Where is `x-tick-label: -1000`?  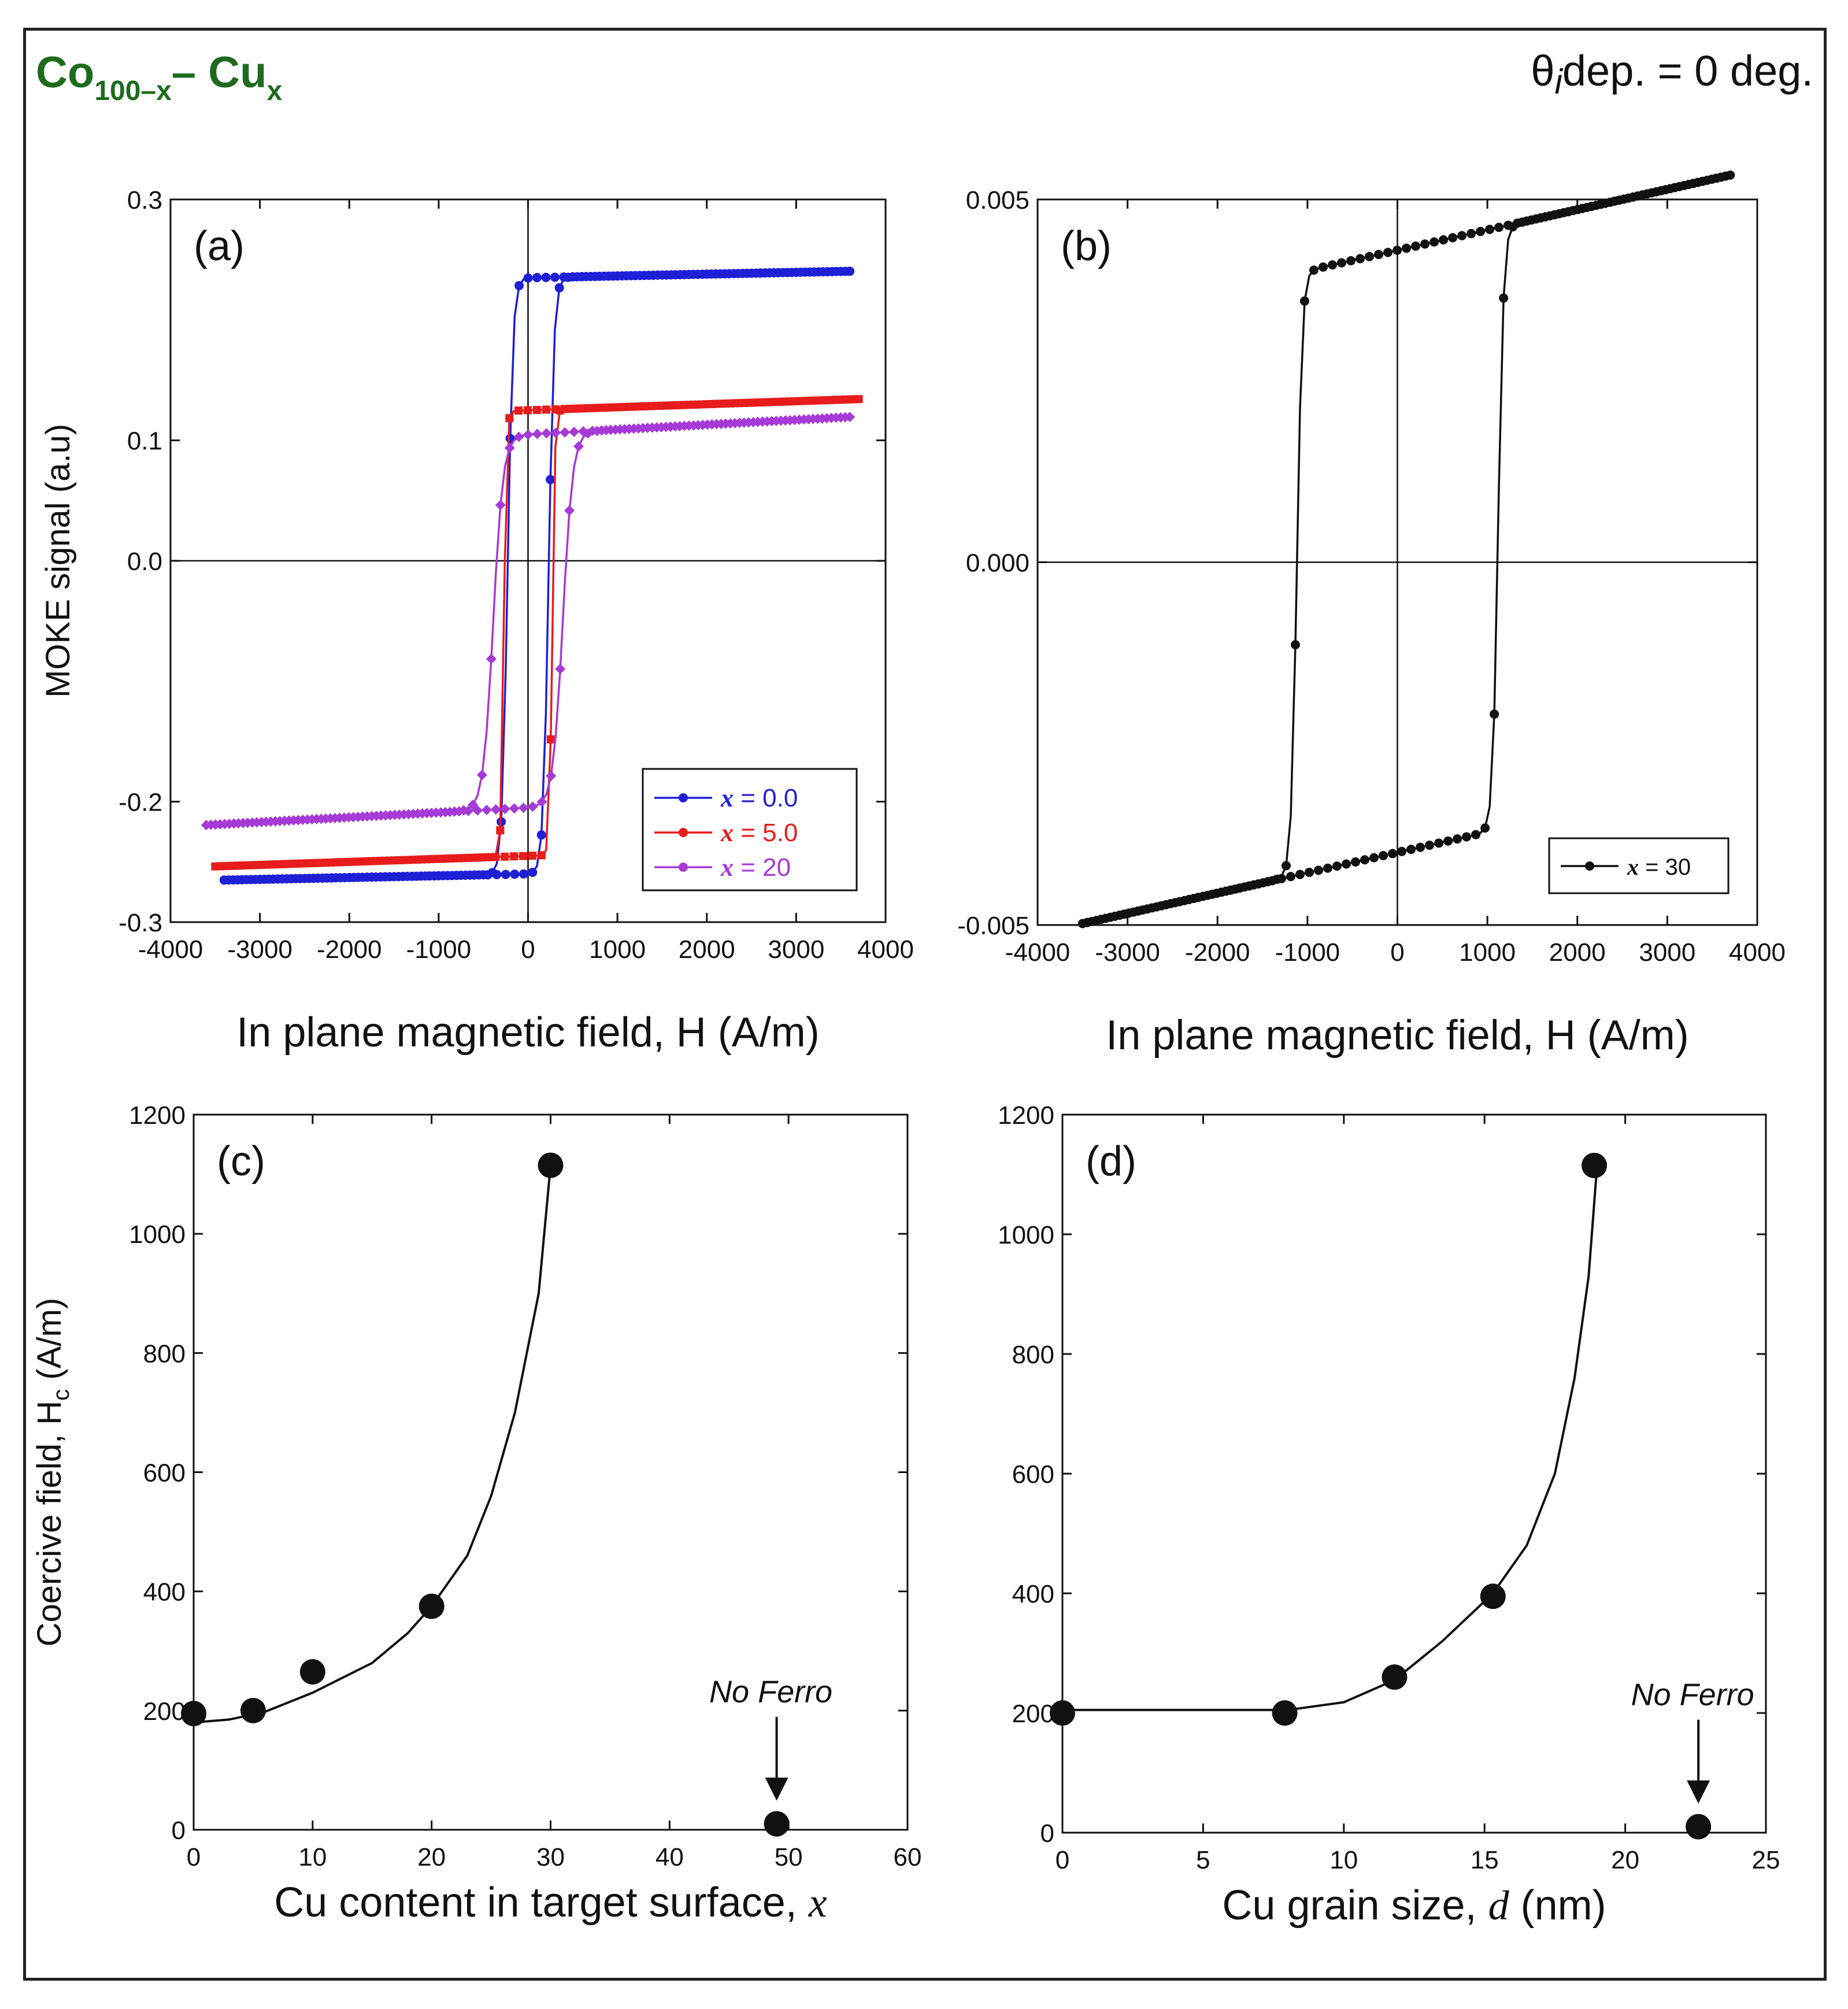 x-tick-label: -1000 is located at coordinates (1307, 952).